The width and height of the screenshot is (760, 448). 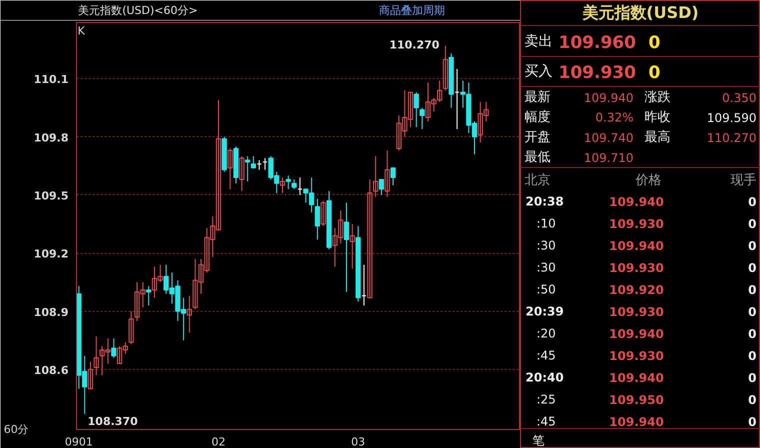 I want to click on text: :50, so click(x=546, y=289).